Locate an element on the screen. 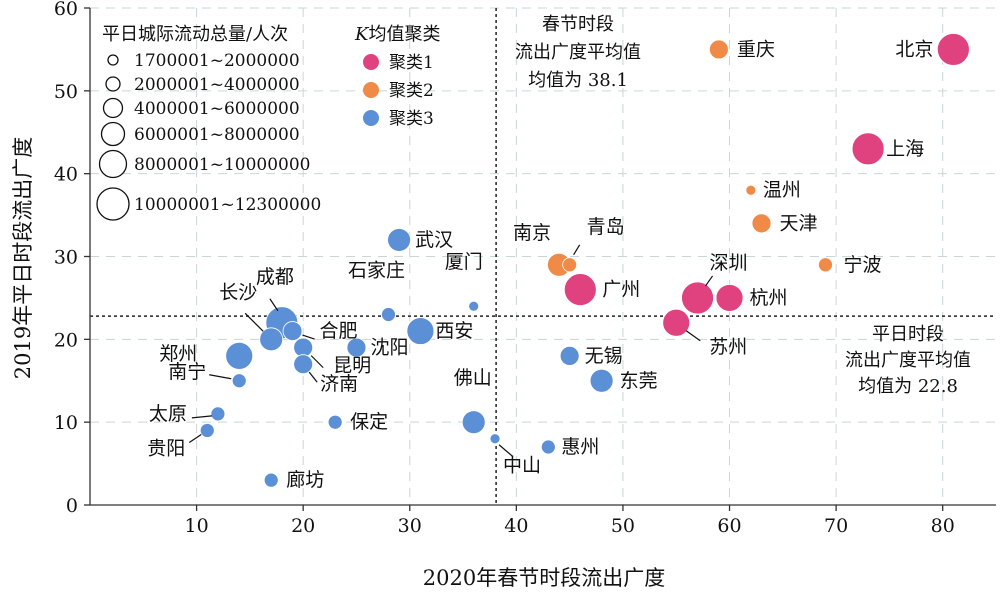 The height and width of the screenshot is (595, 1000). cluster-legend-title-rest: 均值聚类 is located at coordinates (404, 34).